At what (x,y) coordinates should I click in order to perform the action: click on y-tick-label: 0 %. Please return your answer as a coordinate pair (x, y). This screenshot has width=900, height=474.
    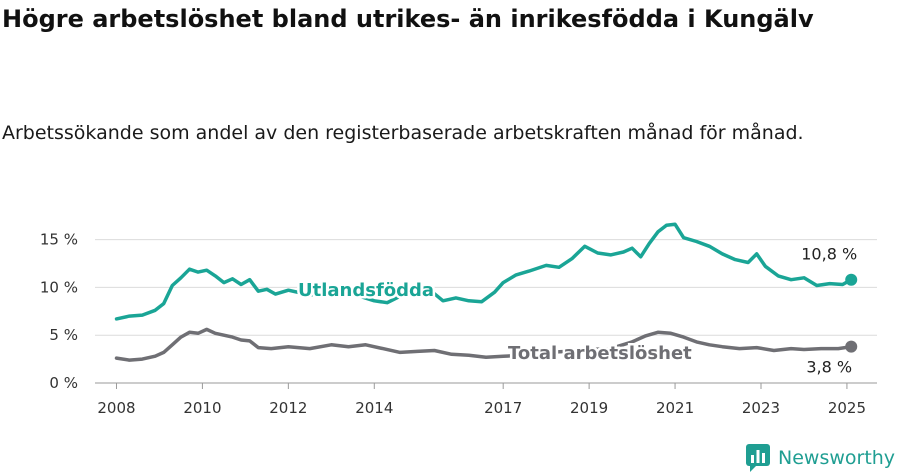
    Looking at the image, I should click on (63, 383).